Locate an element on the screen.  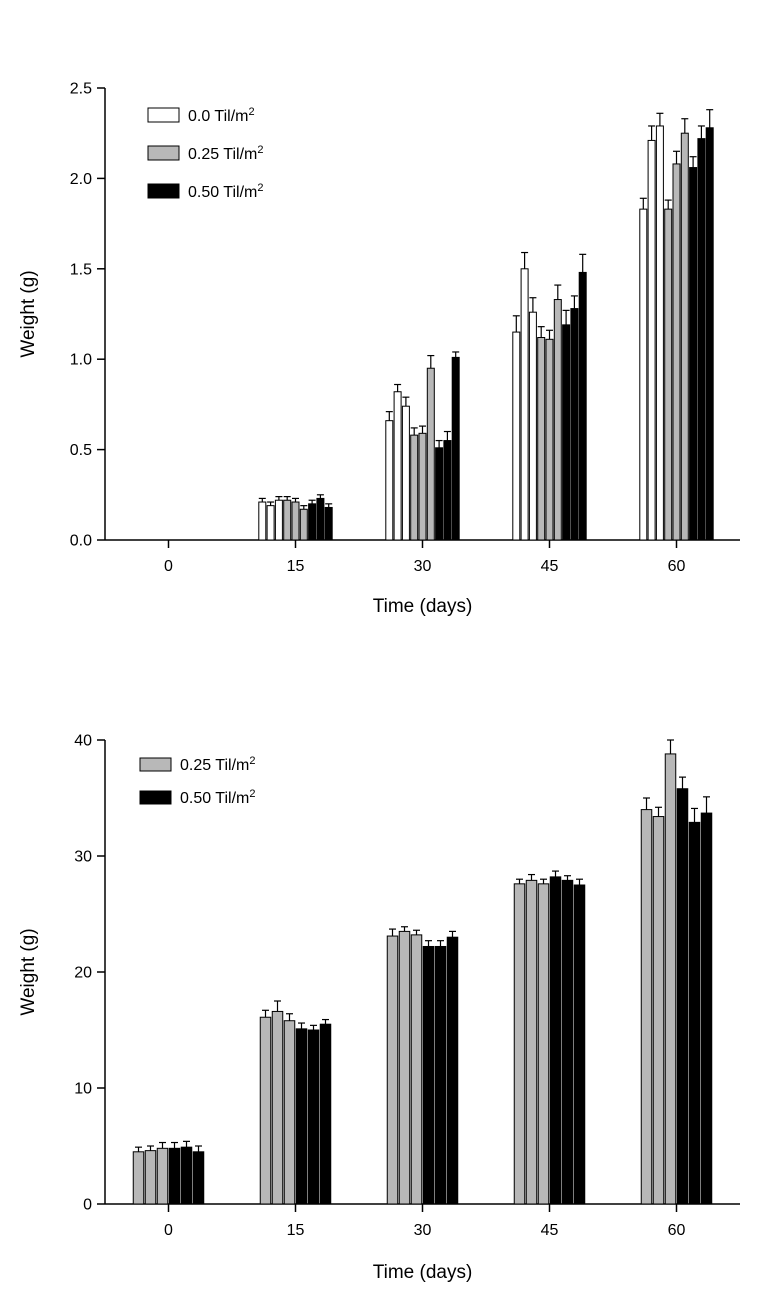
y-tick-label: 1.0 is located at coordinates (81, 360).